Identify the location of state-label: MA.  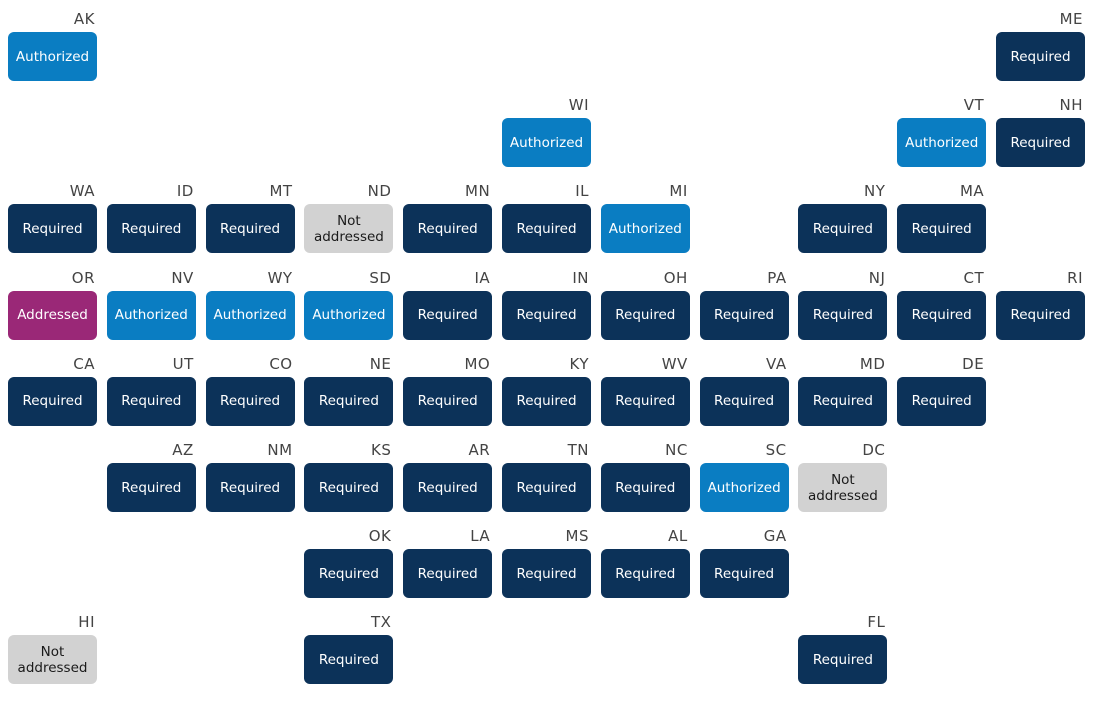
(972, 191).